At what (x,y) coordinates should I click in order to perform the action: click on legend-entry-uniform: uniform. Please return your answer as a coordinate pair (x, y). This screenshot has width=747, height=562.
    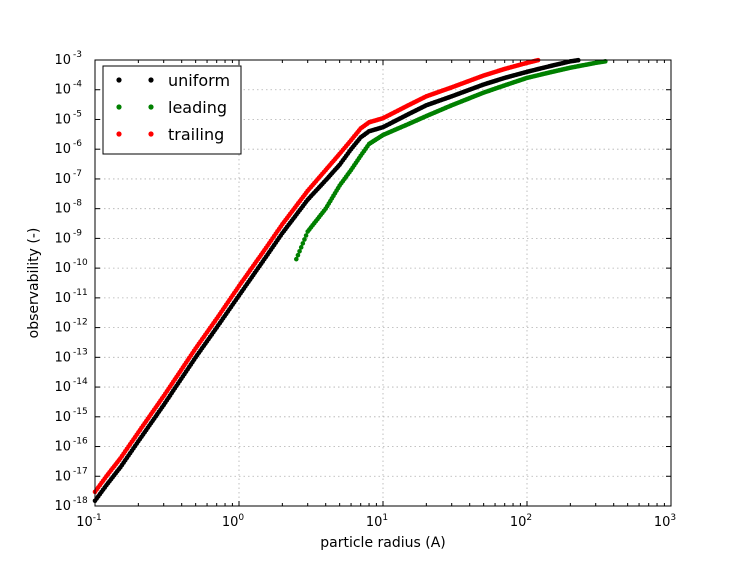
    Looking at the image, I should click on (173, 80).